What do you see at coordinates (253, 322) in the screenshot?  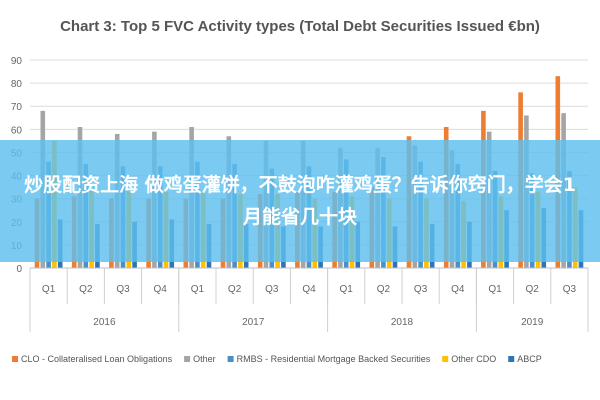 I see `group-label: 2017` at bounding box center [253, 322].